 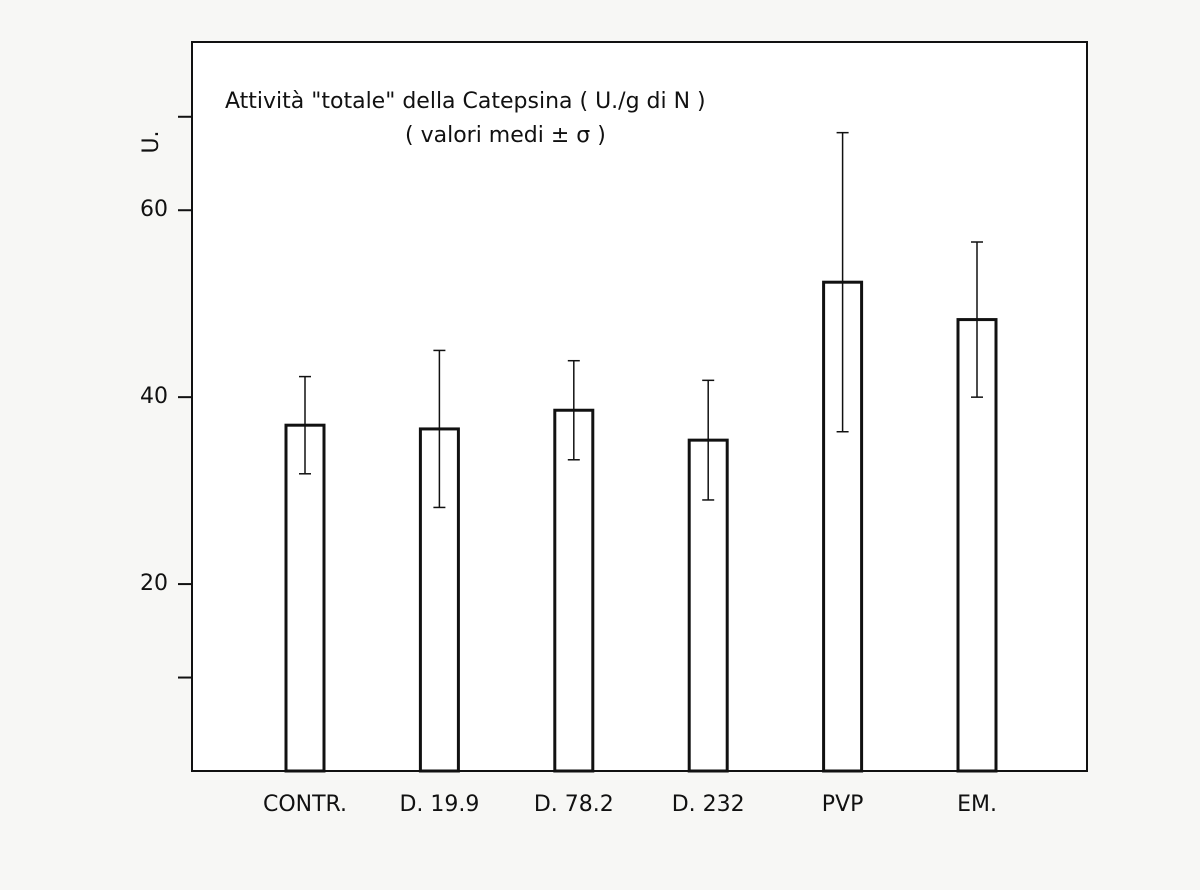 What do you see at coordinates (439, 804) in the screenshot?
I see `x-tick-label: D. 19.9` at bounding box center [439, 804].